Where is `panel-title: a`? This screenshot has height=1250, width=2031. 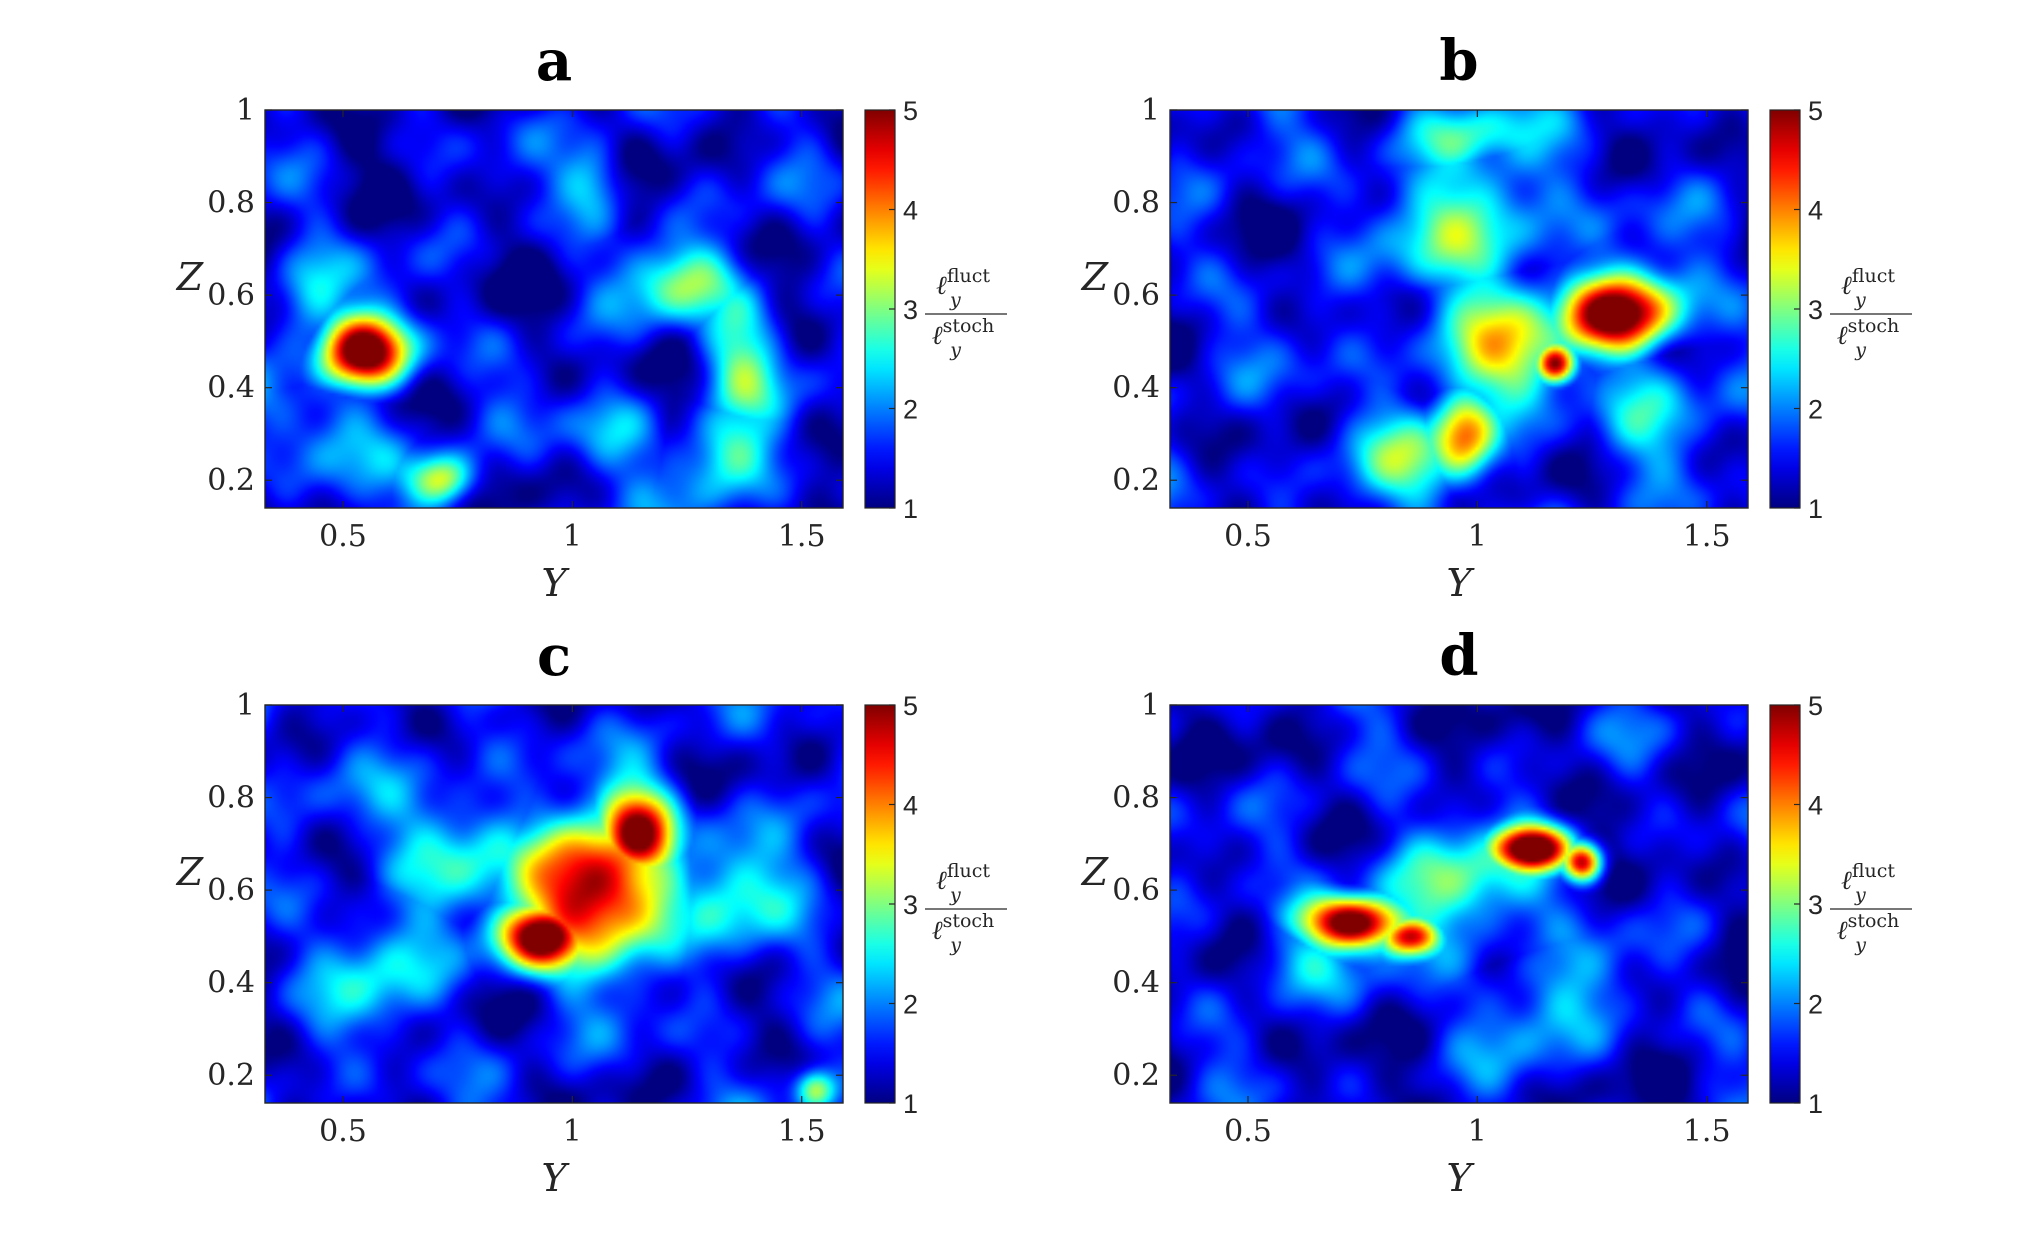
panel-title: a is located at coordinates (554, 61).